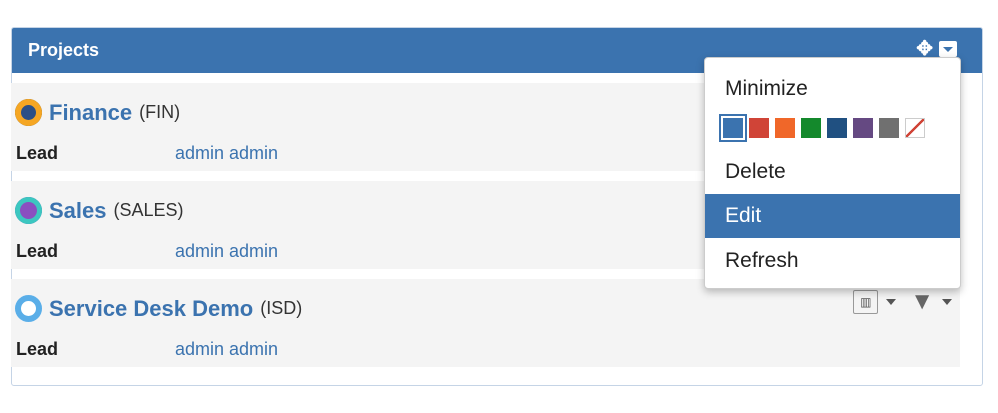 This screenshot has width=998, height=413. Describe the element at coordinates (889, 128) in the screenshot. I see `color-swatch-gray` at that location.